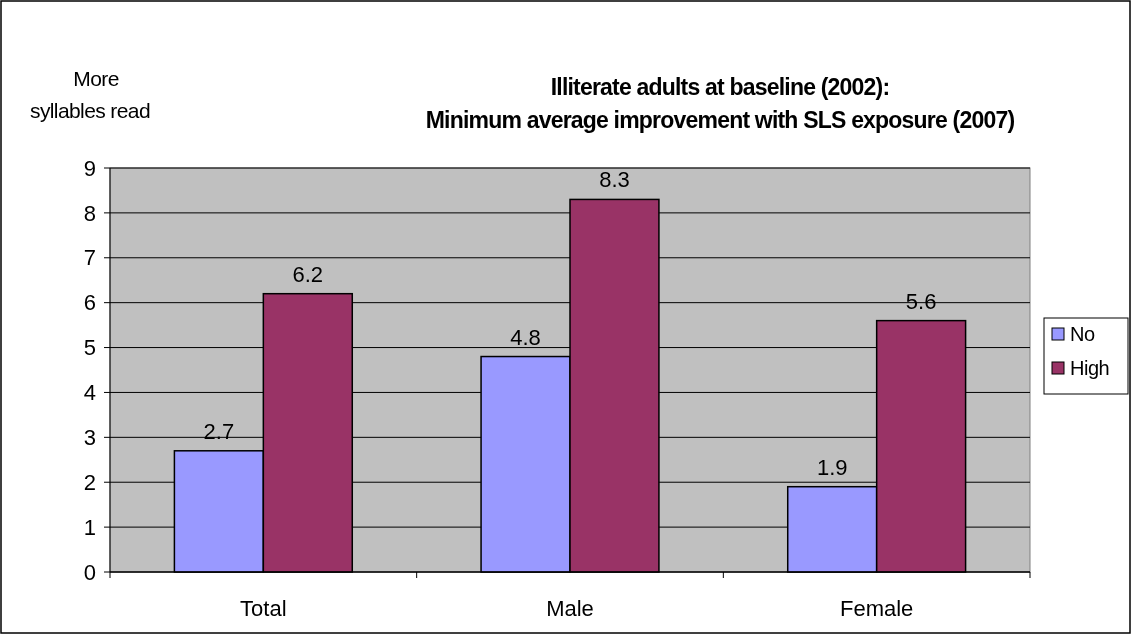 This screenshot has width=1131, height=634. Describe the element at coordinates (90, 94) in the screenshot. I see `y-axis-title: More syllables read` at that location.